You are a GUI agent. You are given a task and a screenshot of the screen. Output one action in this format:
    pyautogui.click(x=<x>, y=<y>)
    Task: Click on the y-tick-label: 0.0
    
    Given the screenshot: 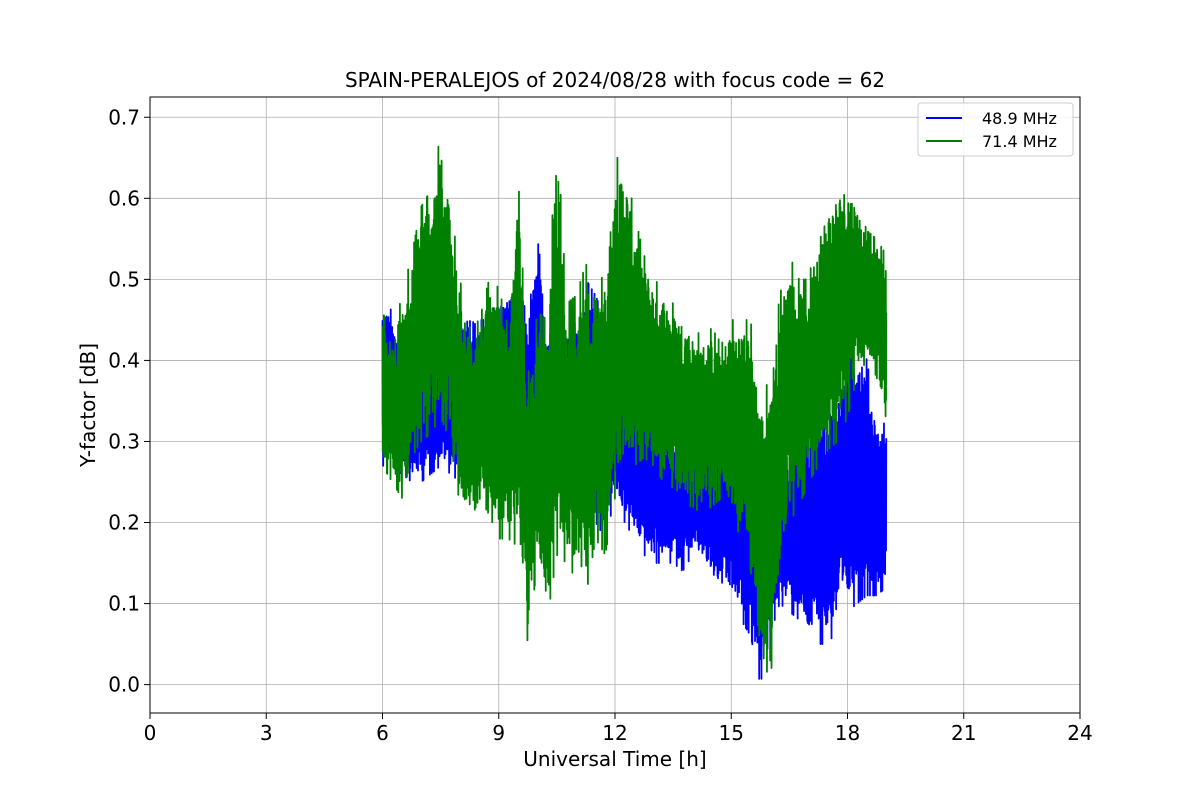 What is the action you would take?
    pyautogui.click(x=124, y=685)
    